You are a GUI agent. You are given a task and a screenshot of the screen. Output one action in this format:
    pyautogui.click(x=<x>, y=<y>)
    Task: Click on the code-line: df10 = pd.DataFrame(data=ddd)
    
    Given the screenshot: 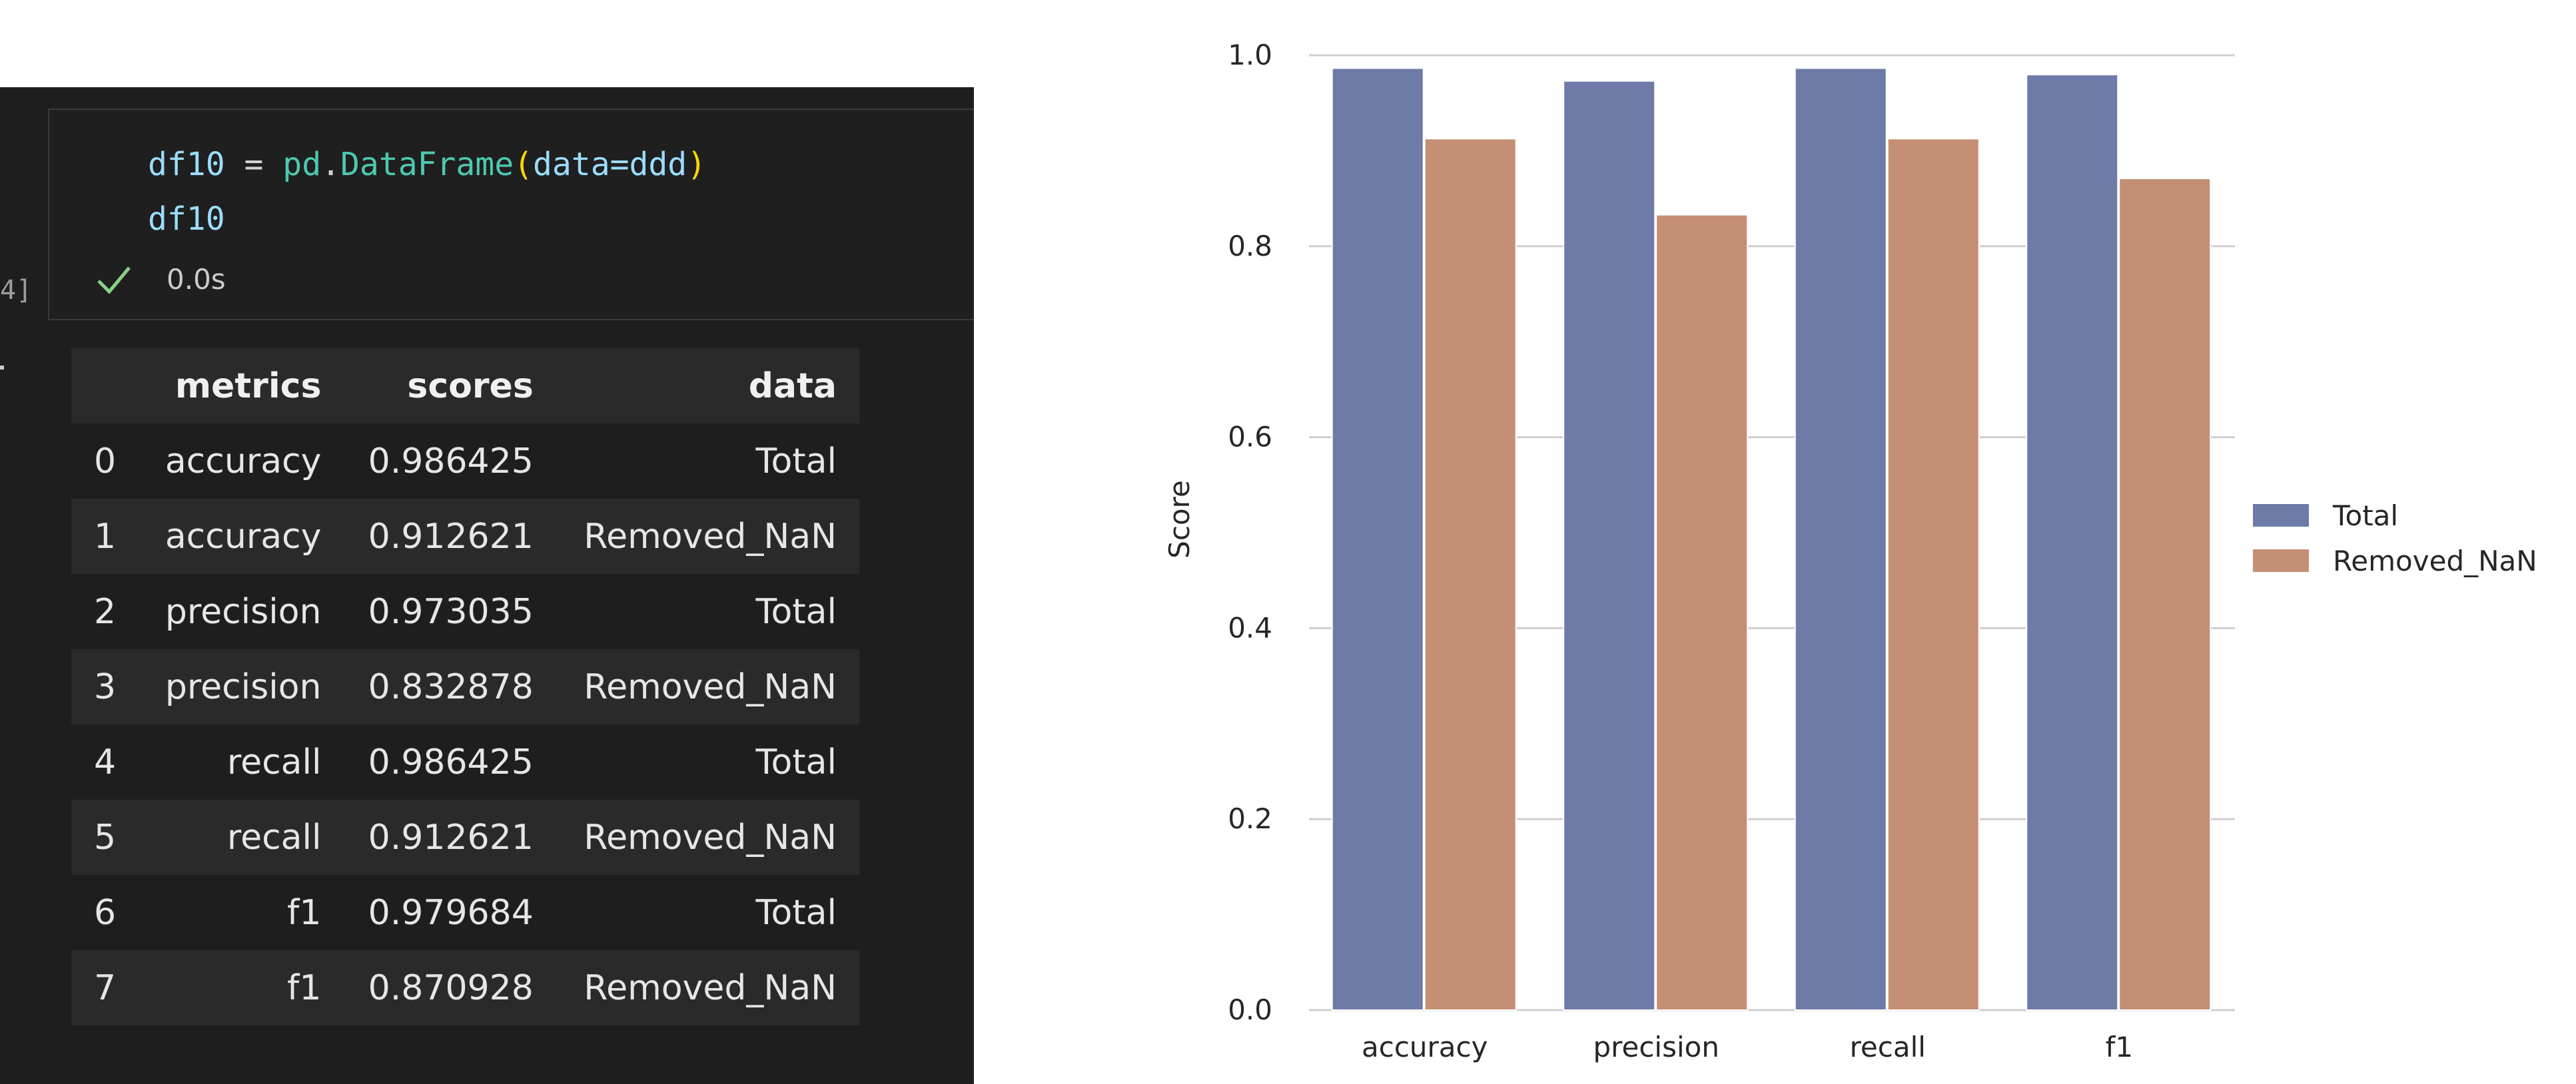 What is the action you would take?
    pyautogui.click(x=427, y=164)
    